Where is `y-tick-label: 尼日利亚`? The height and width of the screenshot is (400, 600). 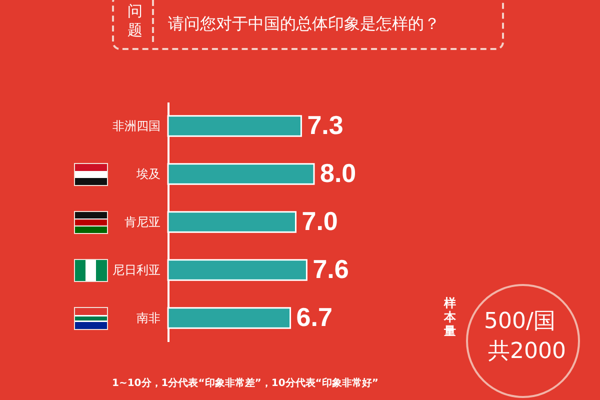 y-tick-label: 尼日利亚 is located at coordinates (136, 270).